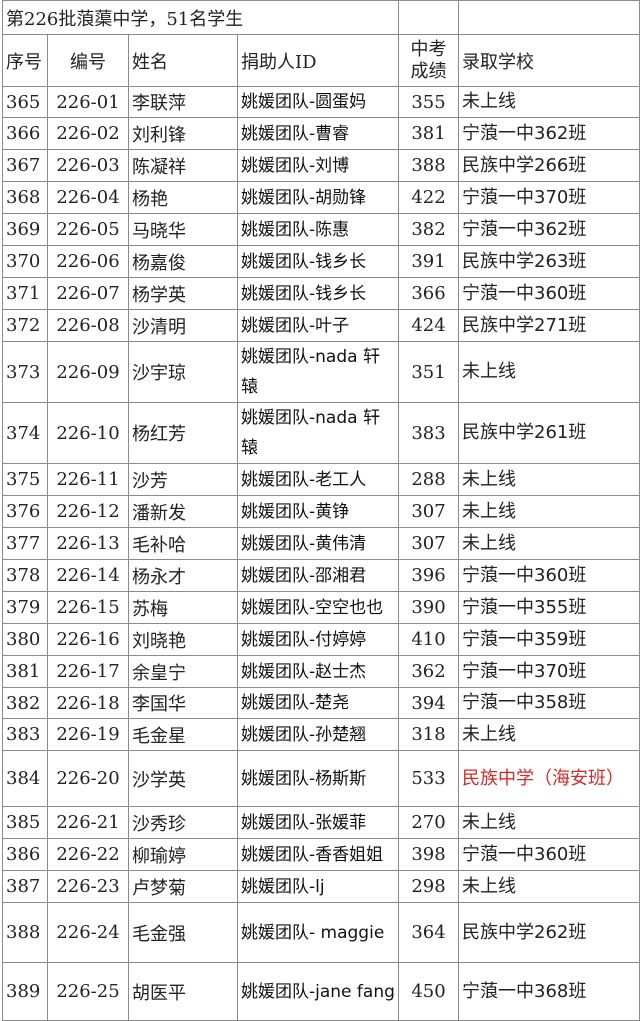 The image size is (640, 1021). I want to click on code-cell: 226-05, so click(88, 229).